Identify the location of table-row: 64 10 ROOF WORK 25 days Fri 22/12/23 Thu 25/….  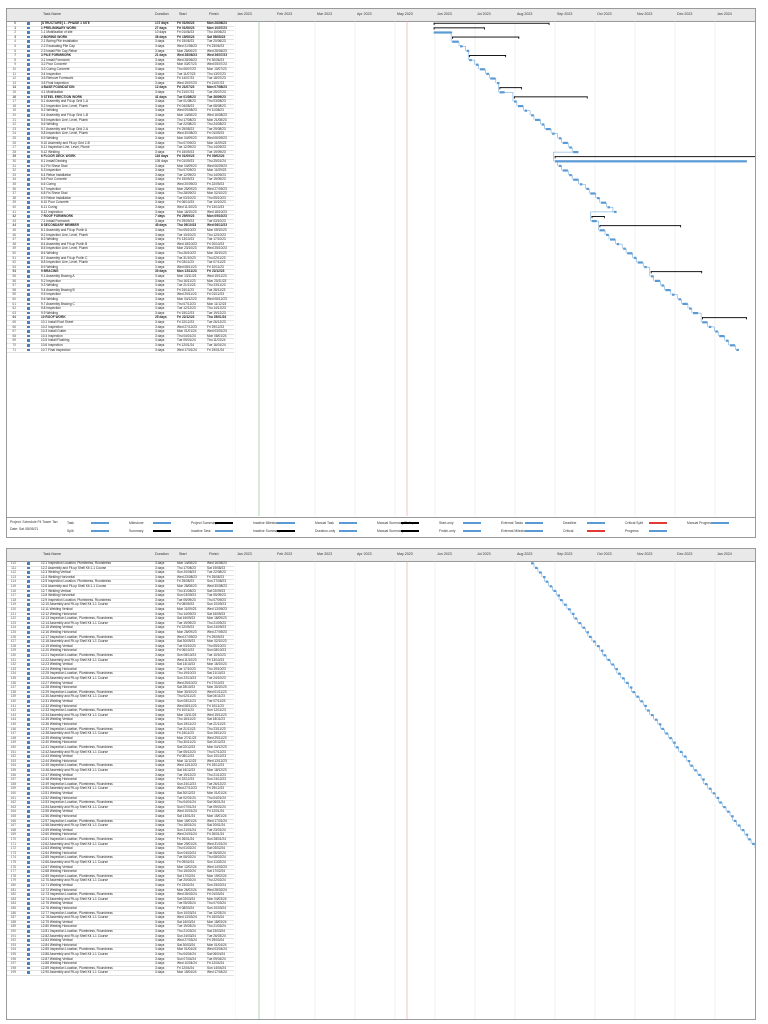
(120, 318).